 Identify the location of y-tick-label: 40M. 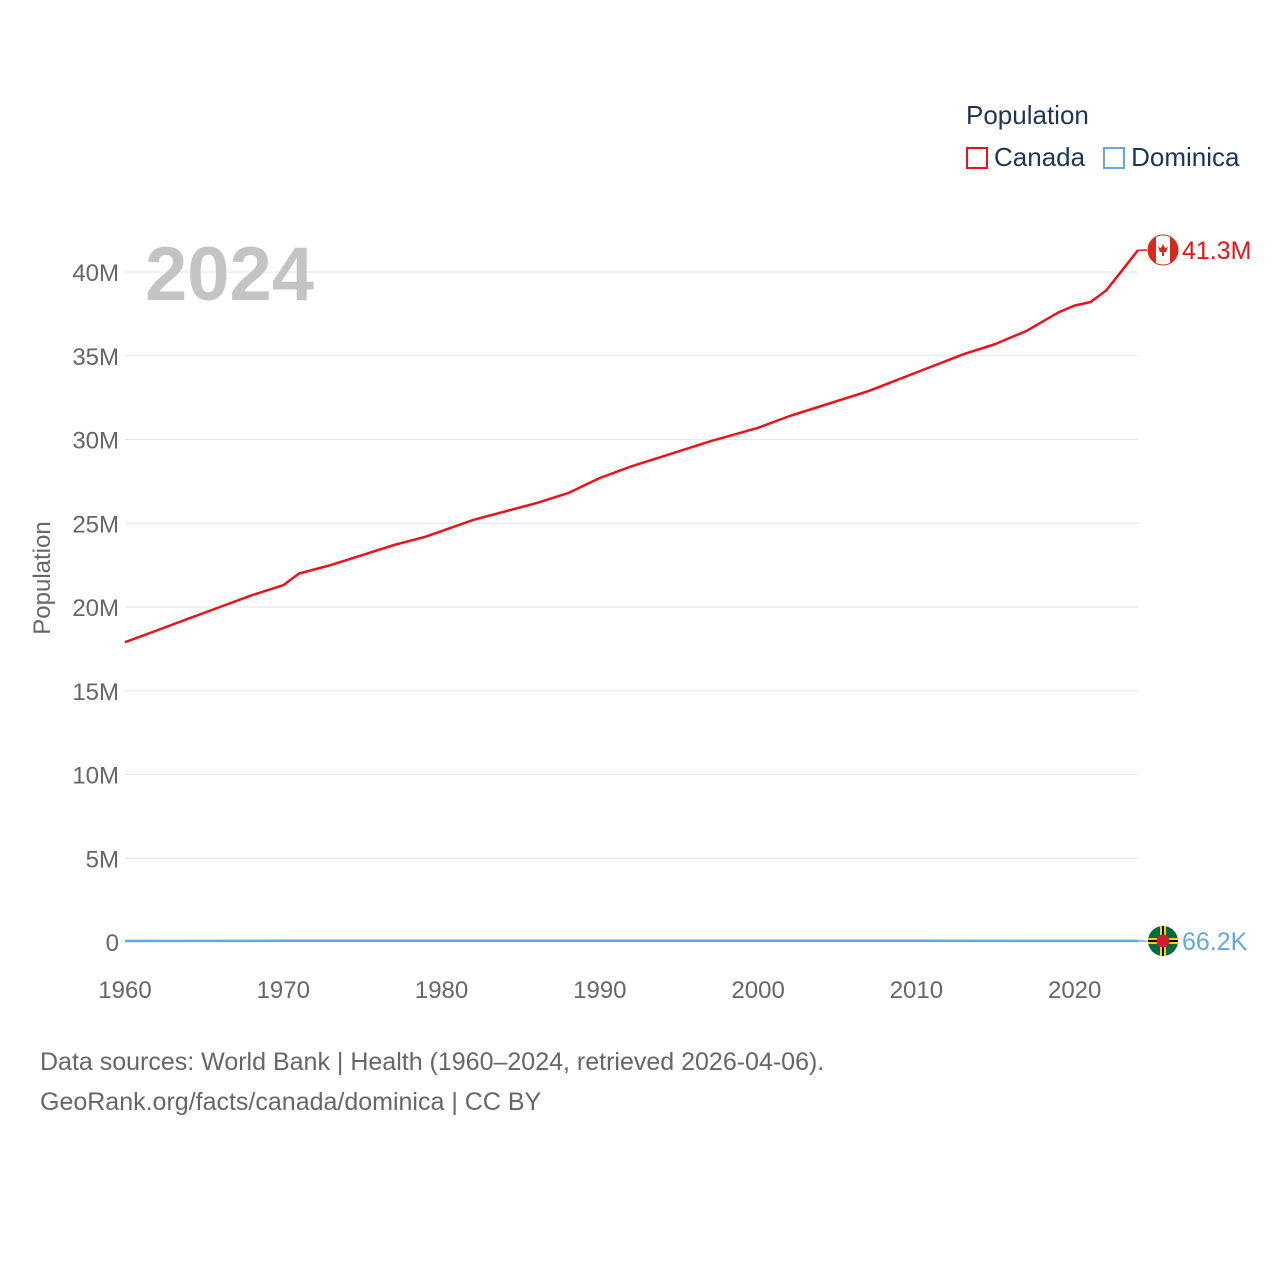
(95, 273).